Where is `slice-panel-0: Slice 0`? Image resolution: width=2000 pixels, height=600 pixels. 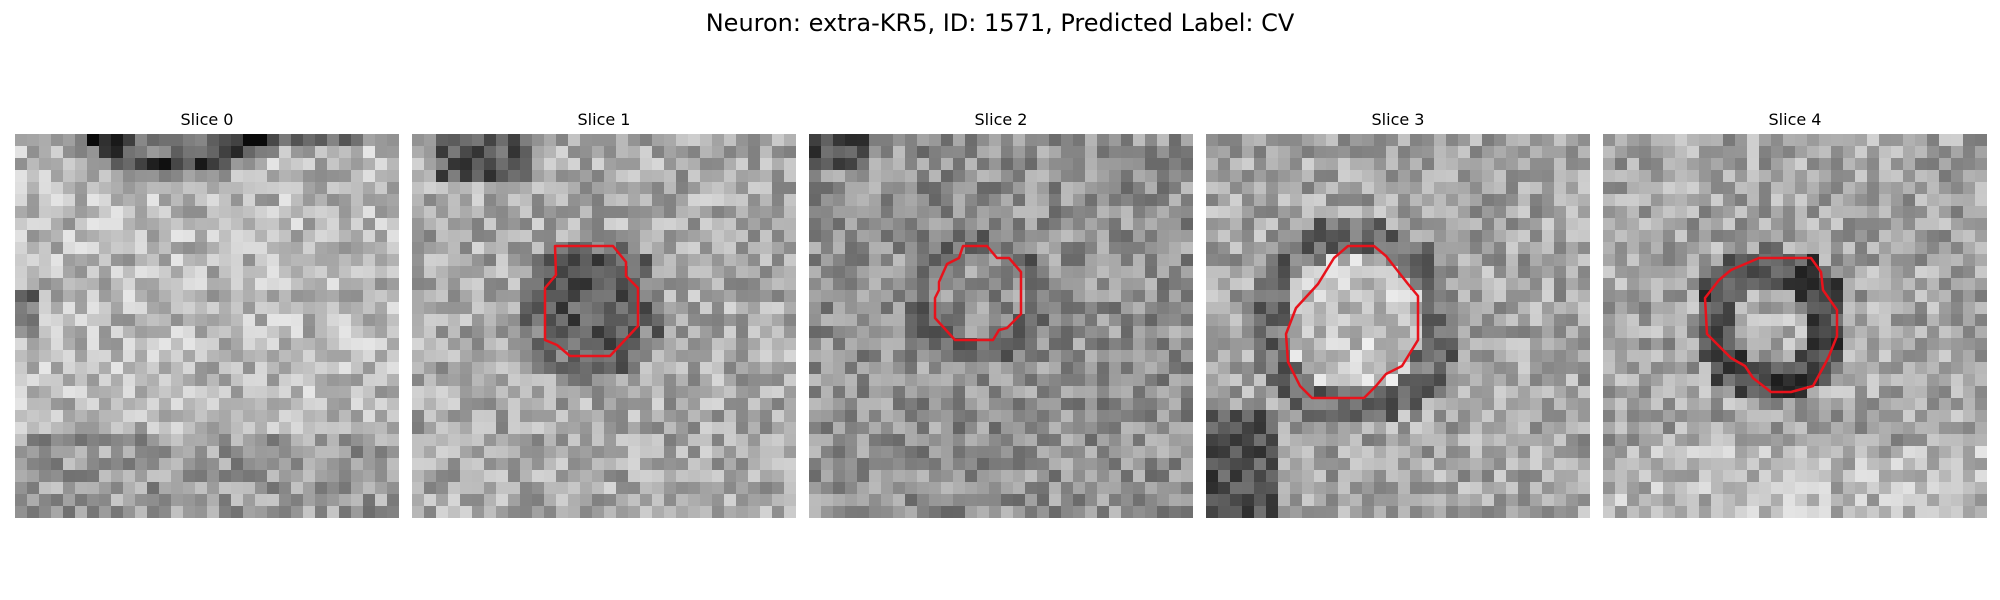 slice-panel-0: Slice 0 is located at coordinates (207, 318).